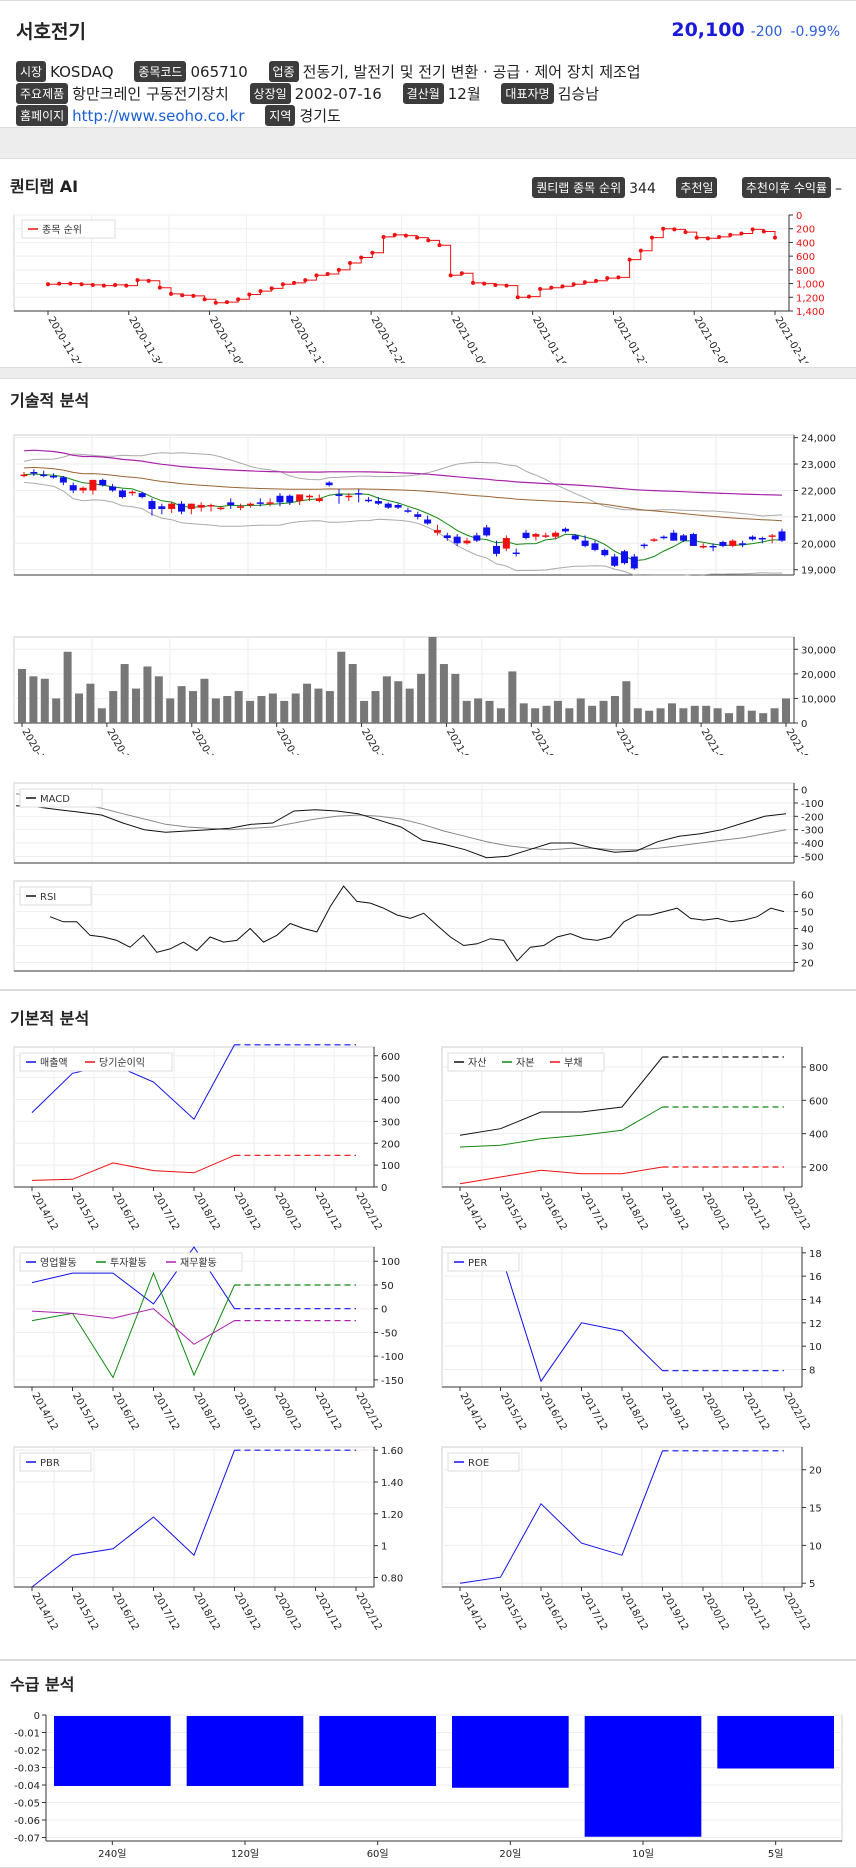 This screenshot has height=1868, width=856. Describe the element at coordinates (270, 93) in the screenshot. I see `listing-tag: 상장일` at that location.